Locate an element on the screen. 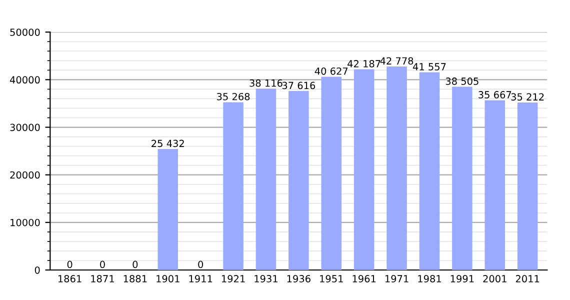 The image size is (570, 300). x-tick-label: 1901 is located at coordinates (168, 278).